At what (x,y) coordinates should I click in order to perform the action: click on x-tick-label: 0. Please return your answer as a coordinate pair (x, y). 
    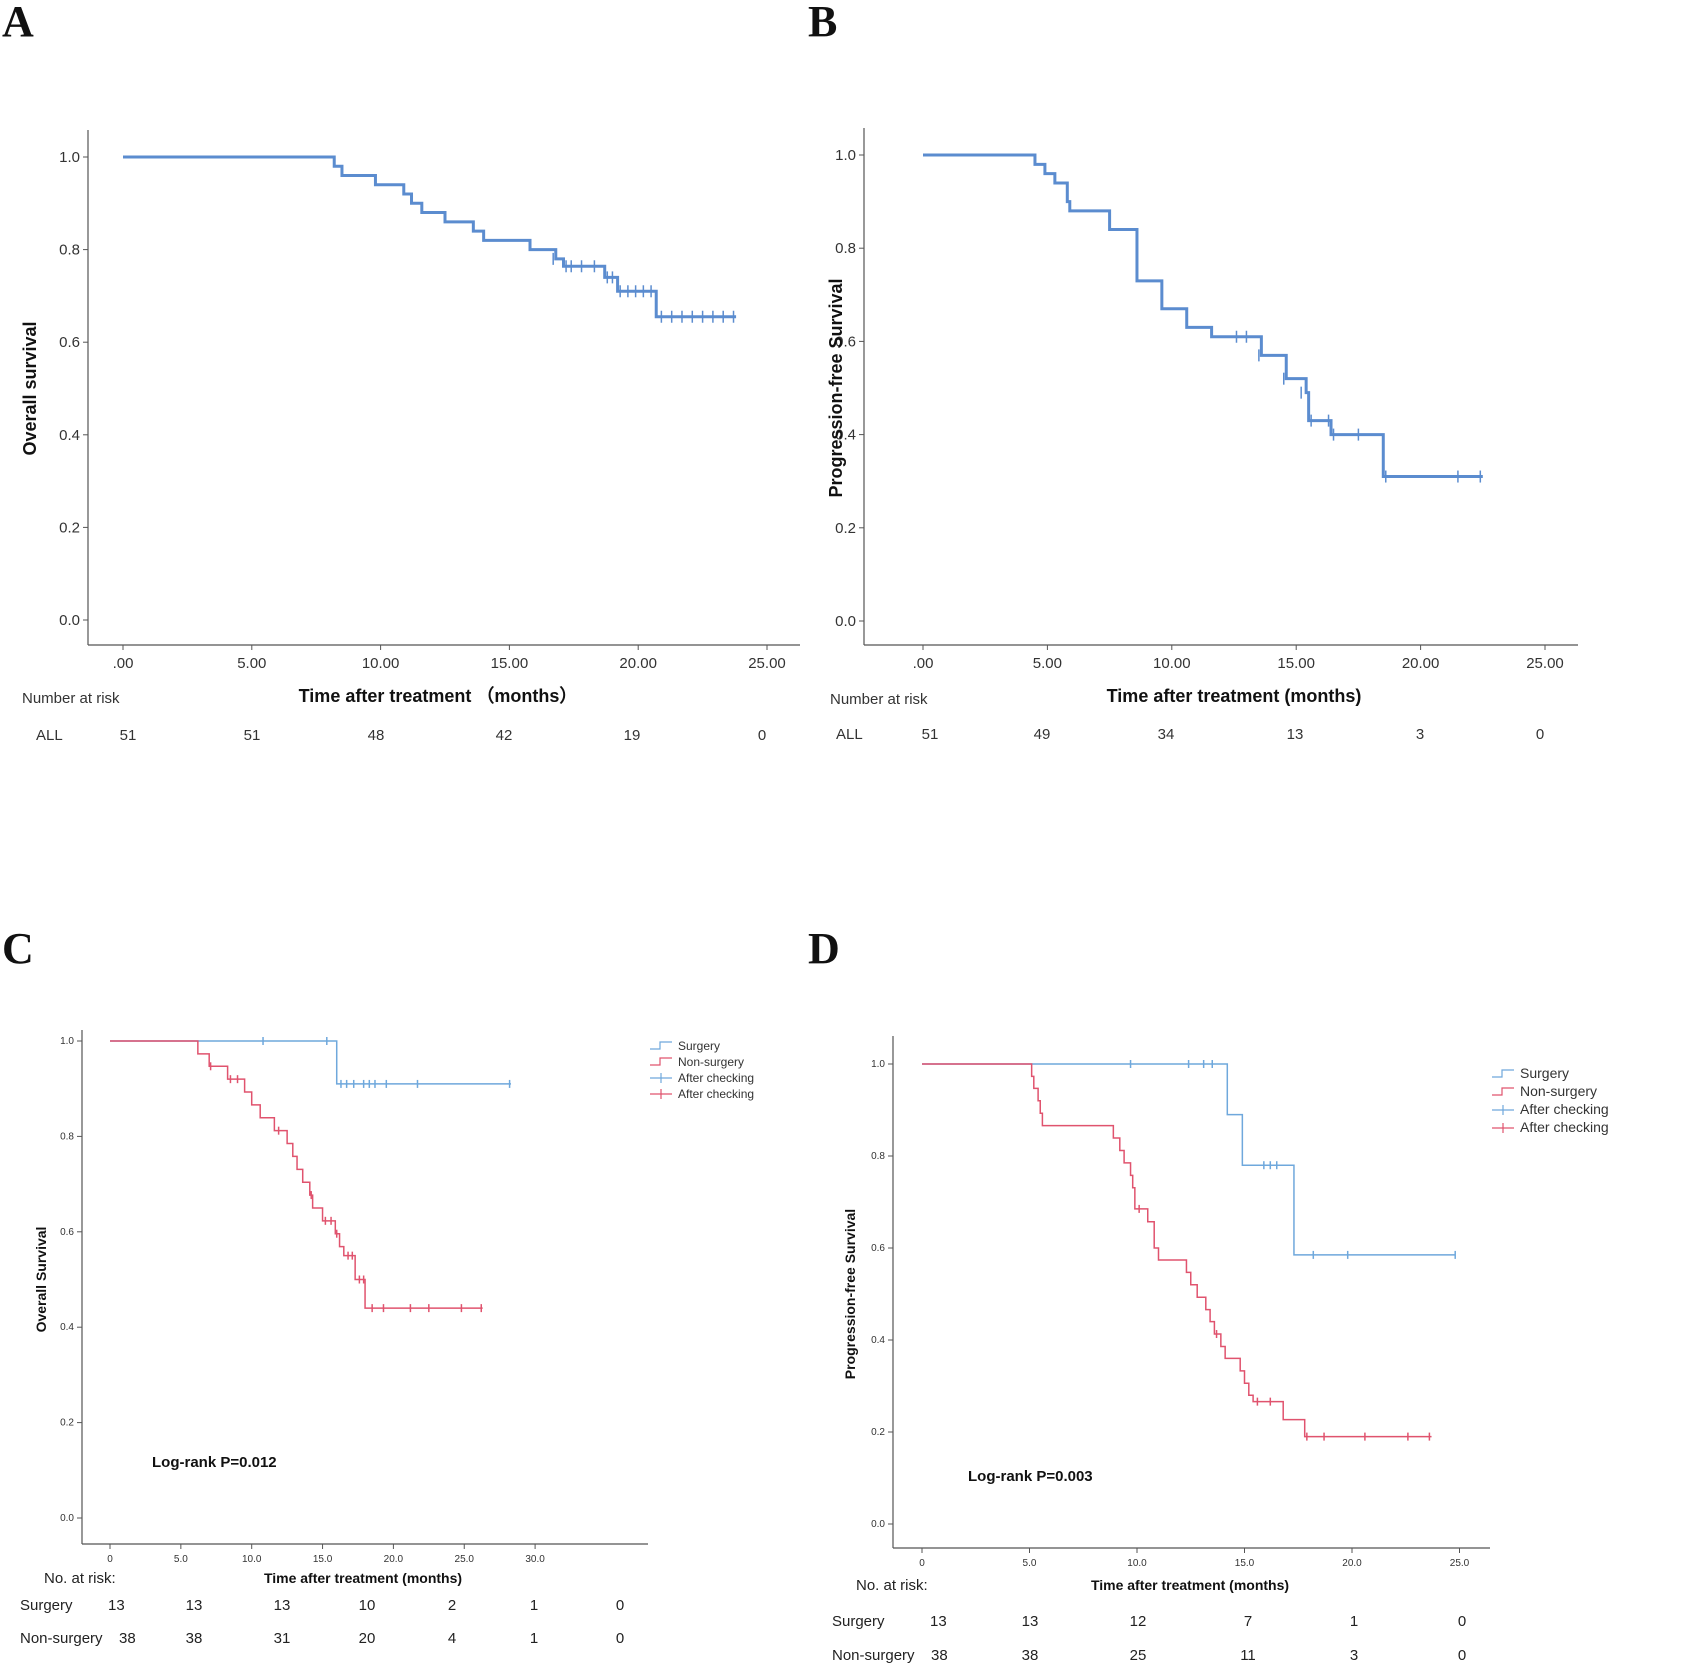
    Looking at the image, I should click on (110, 1559).